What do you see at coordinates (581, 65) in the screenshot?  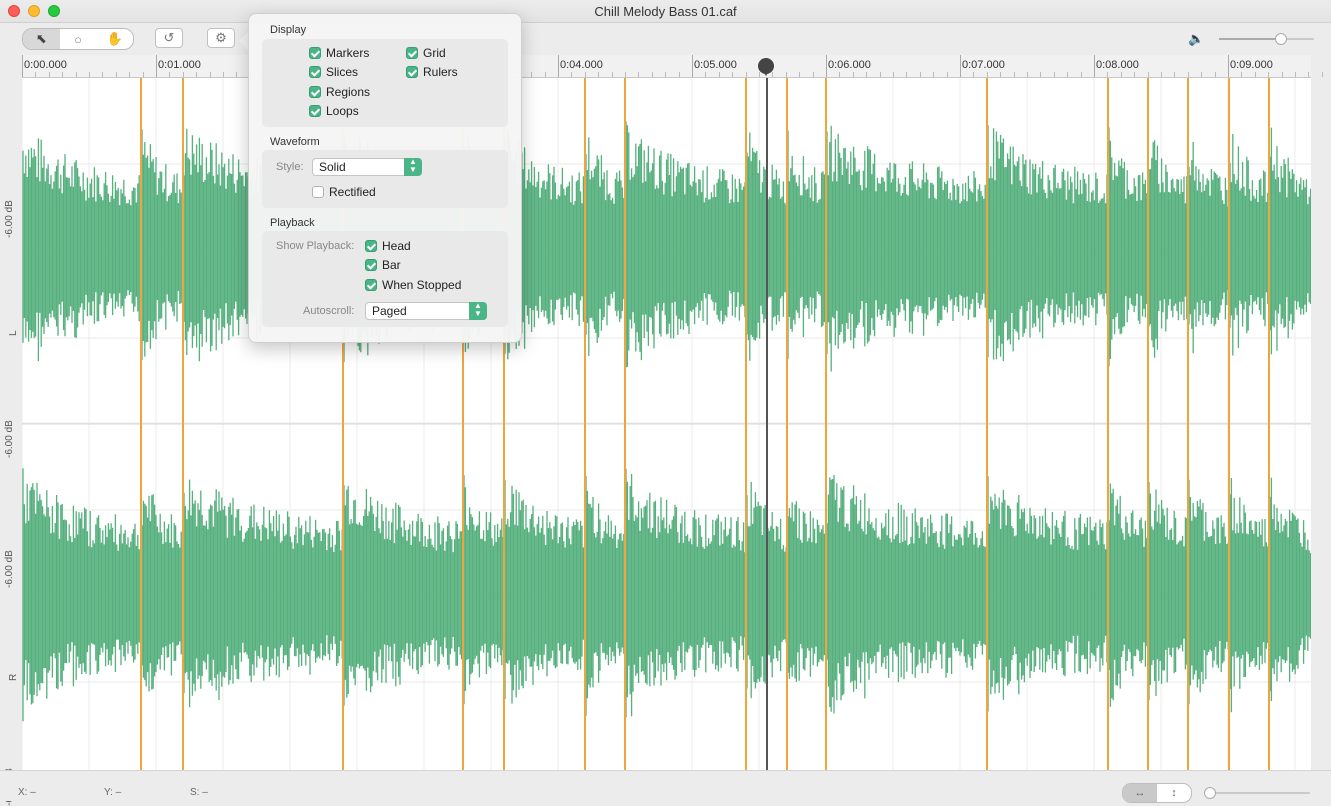 I see `ruler-label: 0:04.000` at bounding box center [581, 65].